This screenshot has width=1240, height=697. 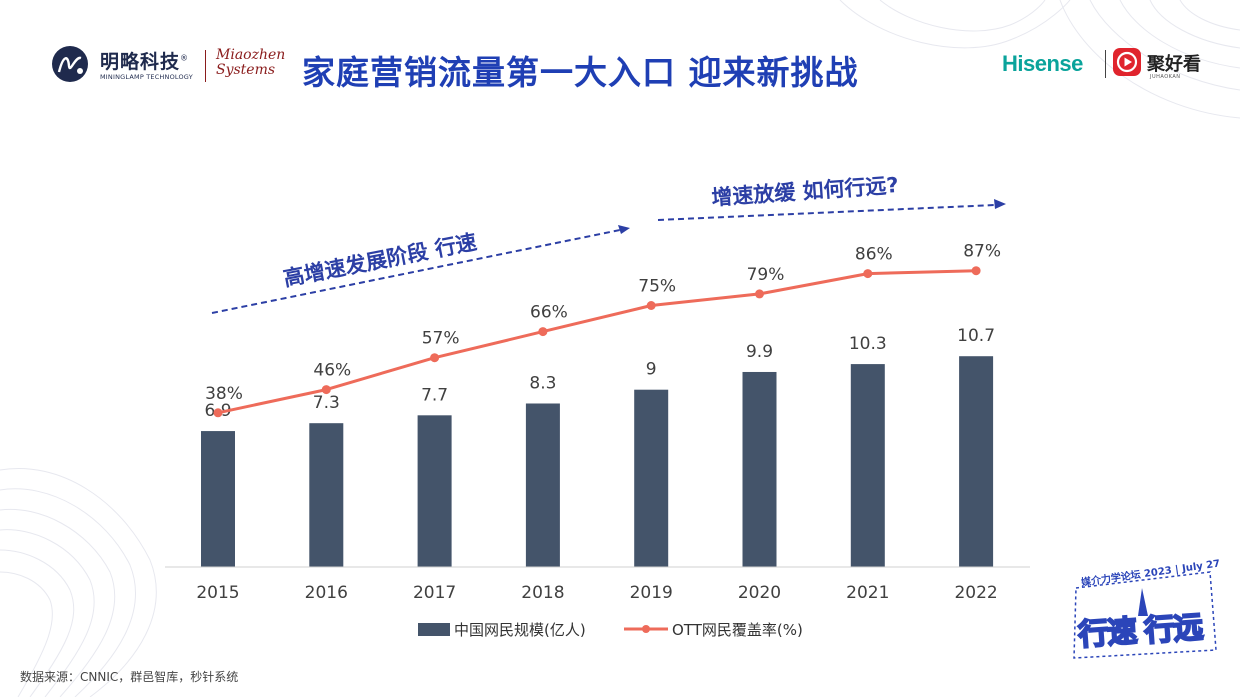 What do you see at coordinates (597, 342) in the screenshot?
I see `ott-coverage-line` at bounding box center [597, 342].